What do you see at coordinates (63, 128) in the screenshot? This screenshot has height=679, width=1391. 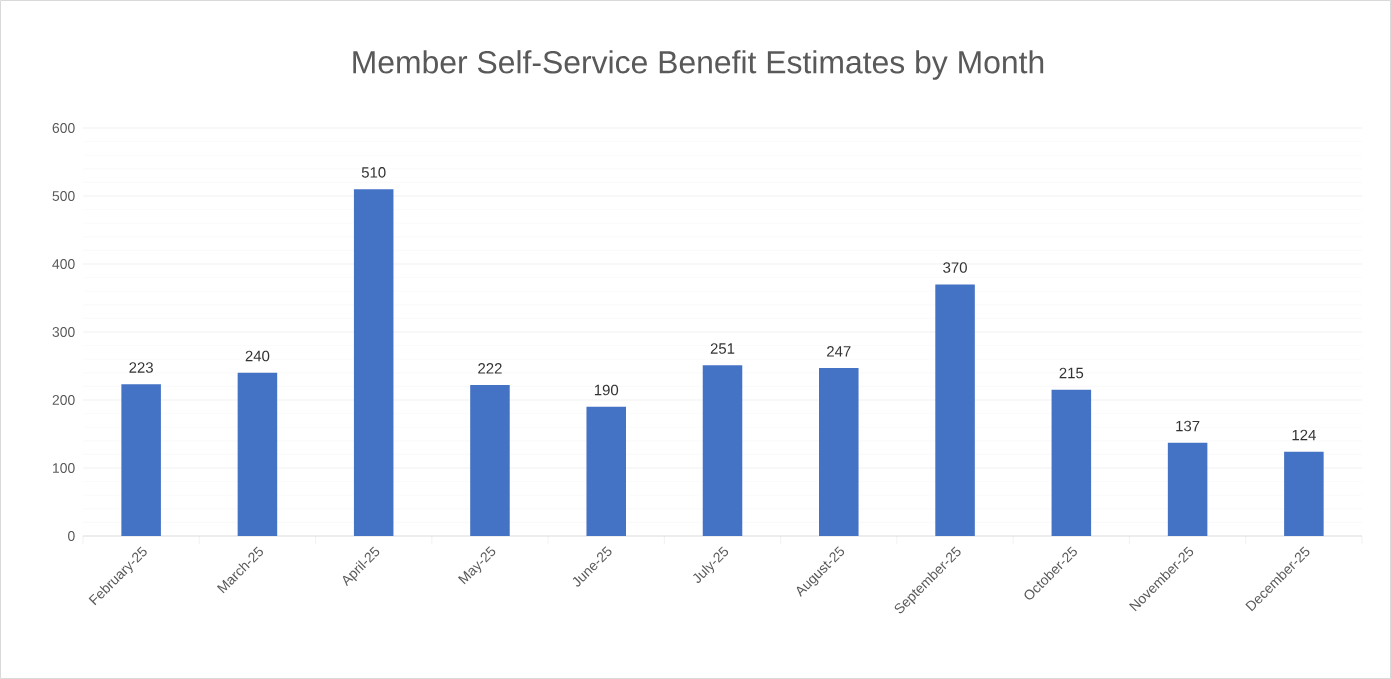 I see `y-tick-label: 600` at bounding box center [63, 128].